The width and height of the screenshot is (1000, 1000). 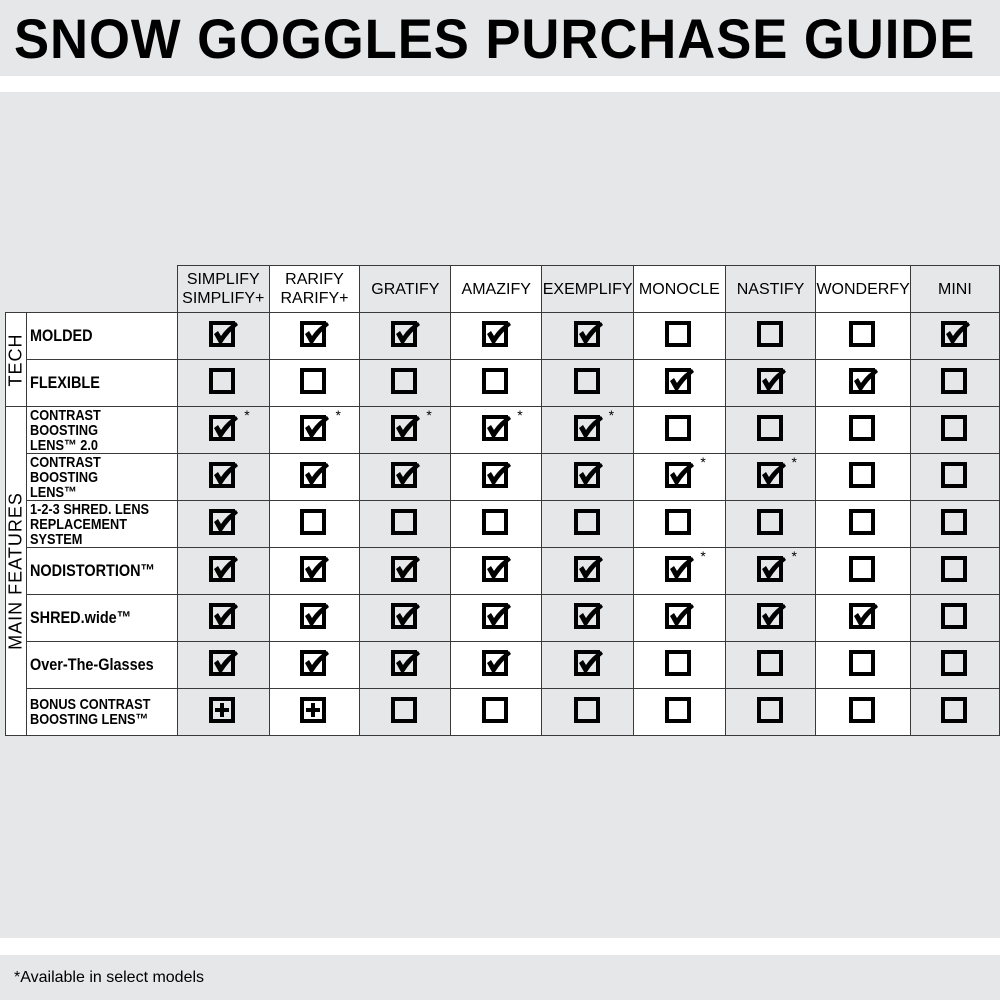 I want to click on group-label-cell: MAIN FEATURES, so click(x=16, y=571).